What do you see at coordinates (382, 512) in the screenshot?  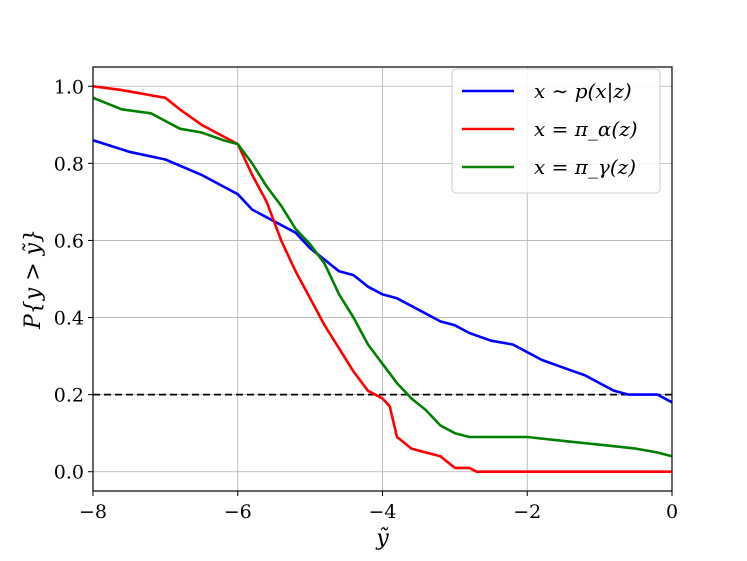 I see `x-tick-label: −4` at bounding box center [382, 512].